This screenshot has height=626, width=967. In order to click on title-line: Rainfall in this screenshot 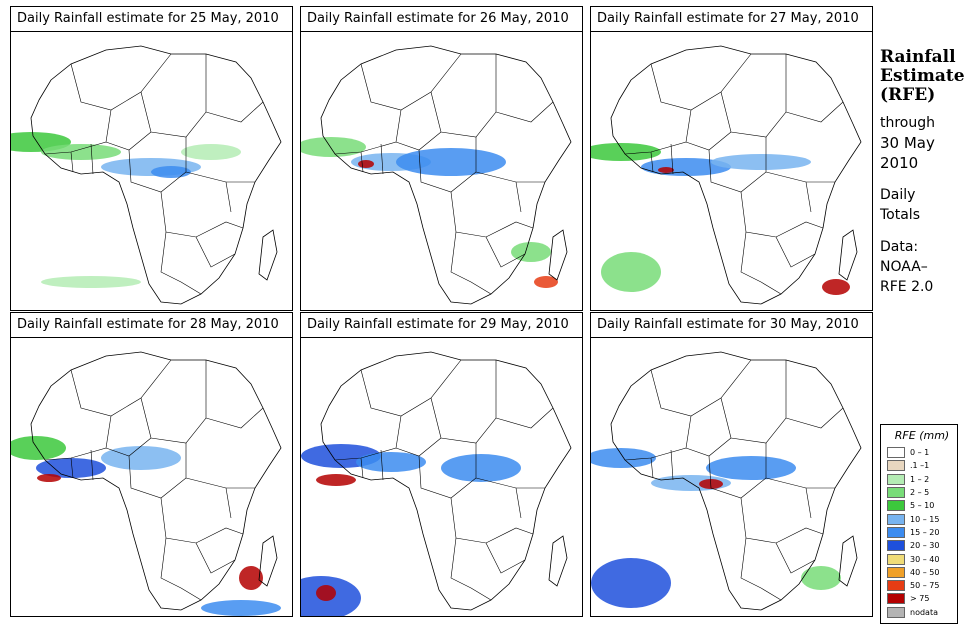, I will do `click(918, 57)`.